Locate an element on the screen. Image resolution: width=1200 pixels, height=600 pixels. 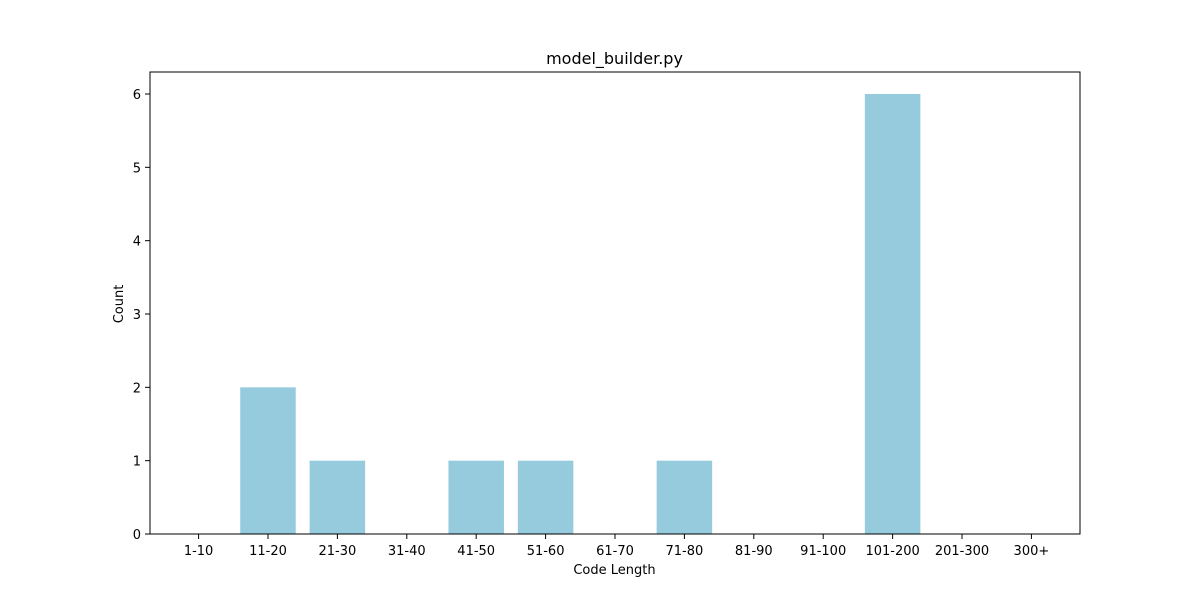
y-tick-label: 1 is located at coordinates (137, 462).